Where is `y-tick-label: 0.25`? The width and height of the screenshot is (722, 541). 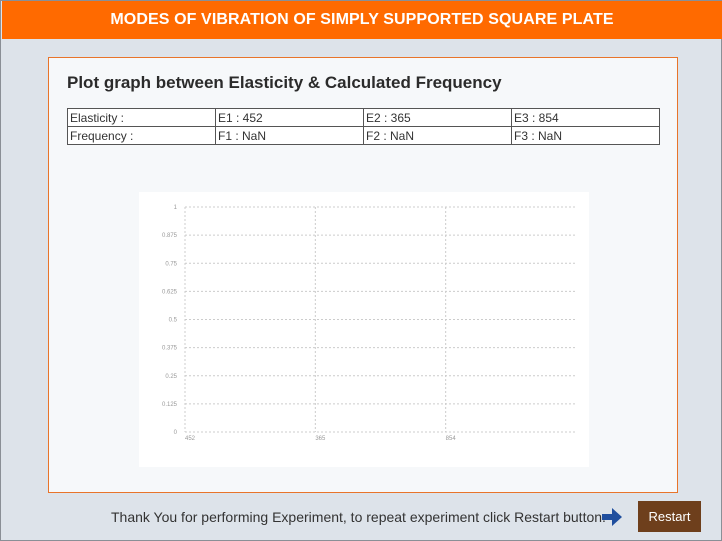 y-tick-label: 0.25 is located at coordinates (171, 377).